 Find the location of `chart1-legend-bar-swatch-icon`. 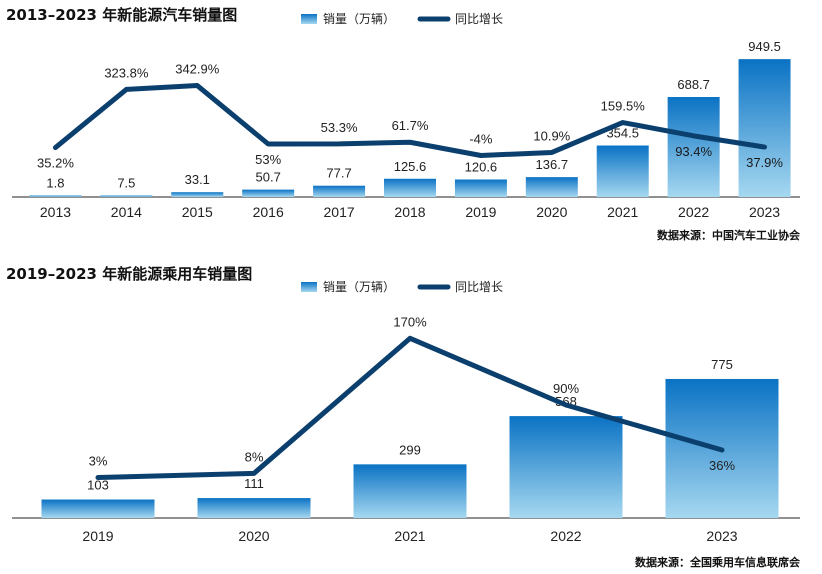

chart1-legend-bar-swatch-icon is located at coordinates (309, 19).